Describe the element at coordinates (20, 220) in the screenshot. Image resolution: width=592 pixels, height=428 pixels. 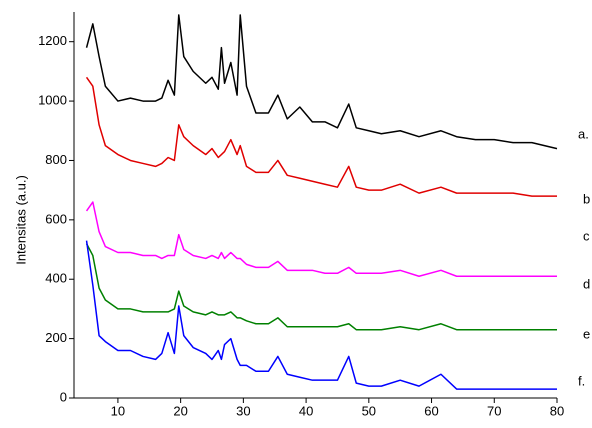
I see `y-axis-label: Intensitas (a.u.)` at that location.